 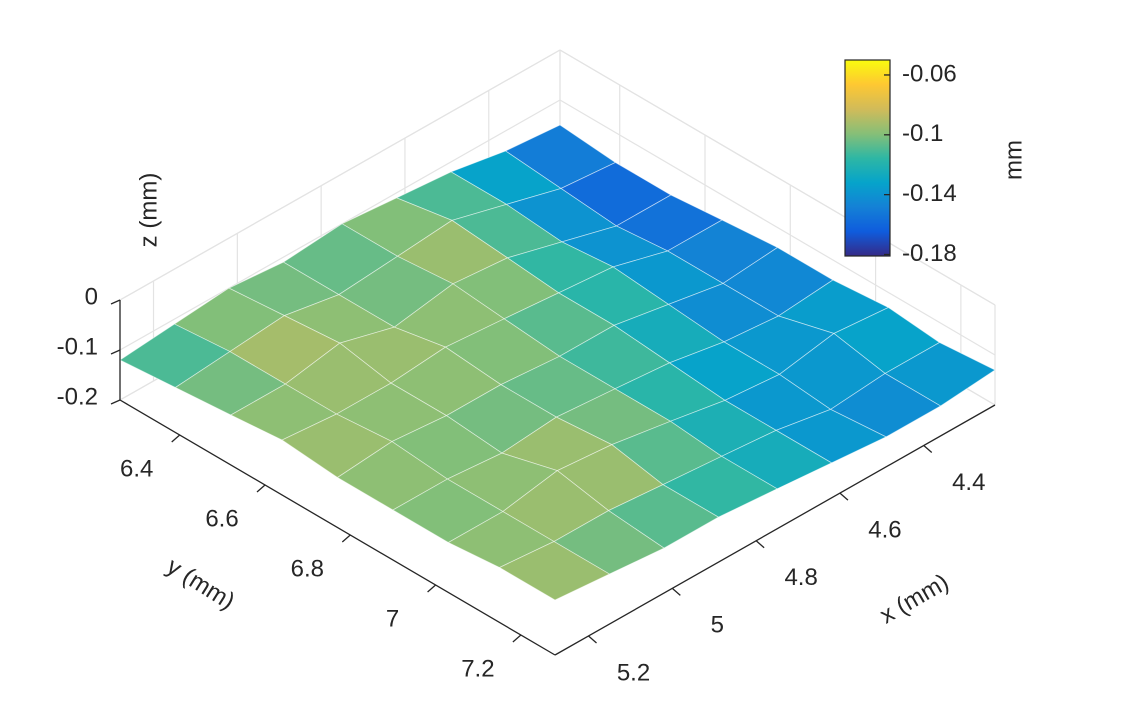 I want to click on z-tick-label: -0.2, so click(x=77, y=396).